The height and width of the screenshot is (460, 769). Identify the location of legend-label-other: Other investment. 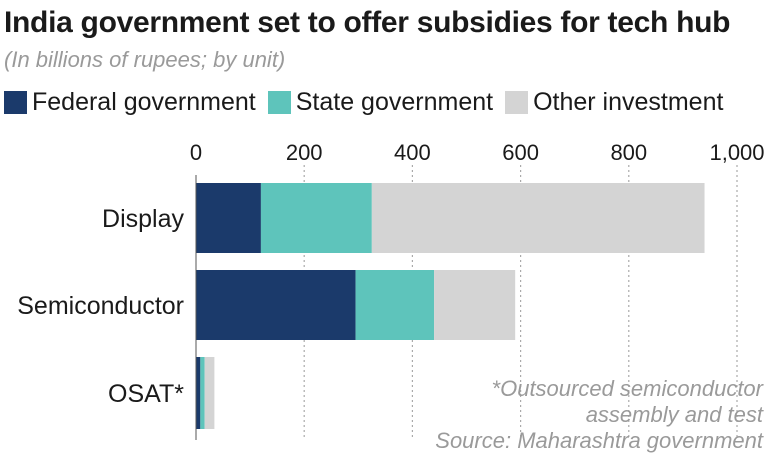
(628, 102).